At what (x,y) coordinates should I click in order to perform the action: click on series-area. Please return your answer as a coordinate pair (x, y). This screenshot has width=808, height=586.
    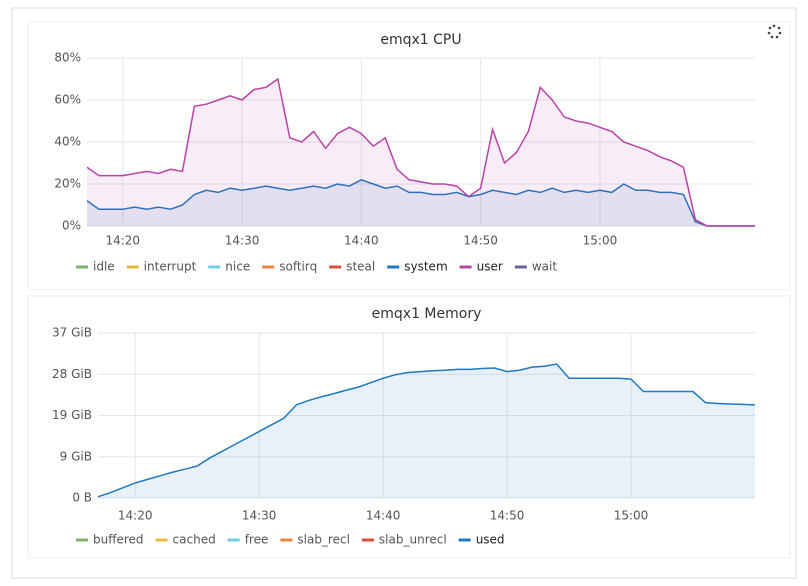
    Looking at the image, I should click on (421, 202).